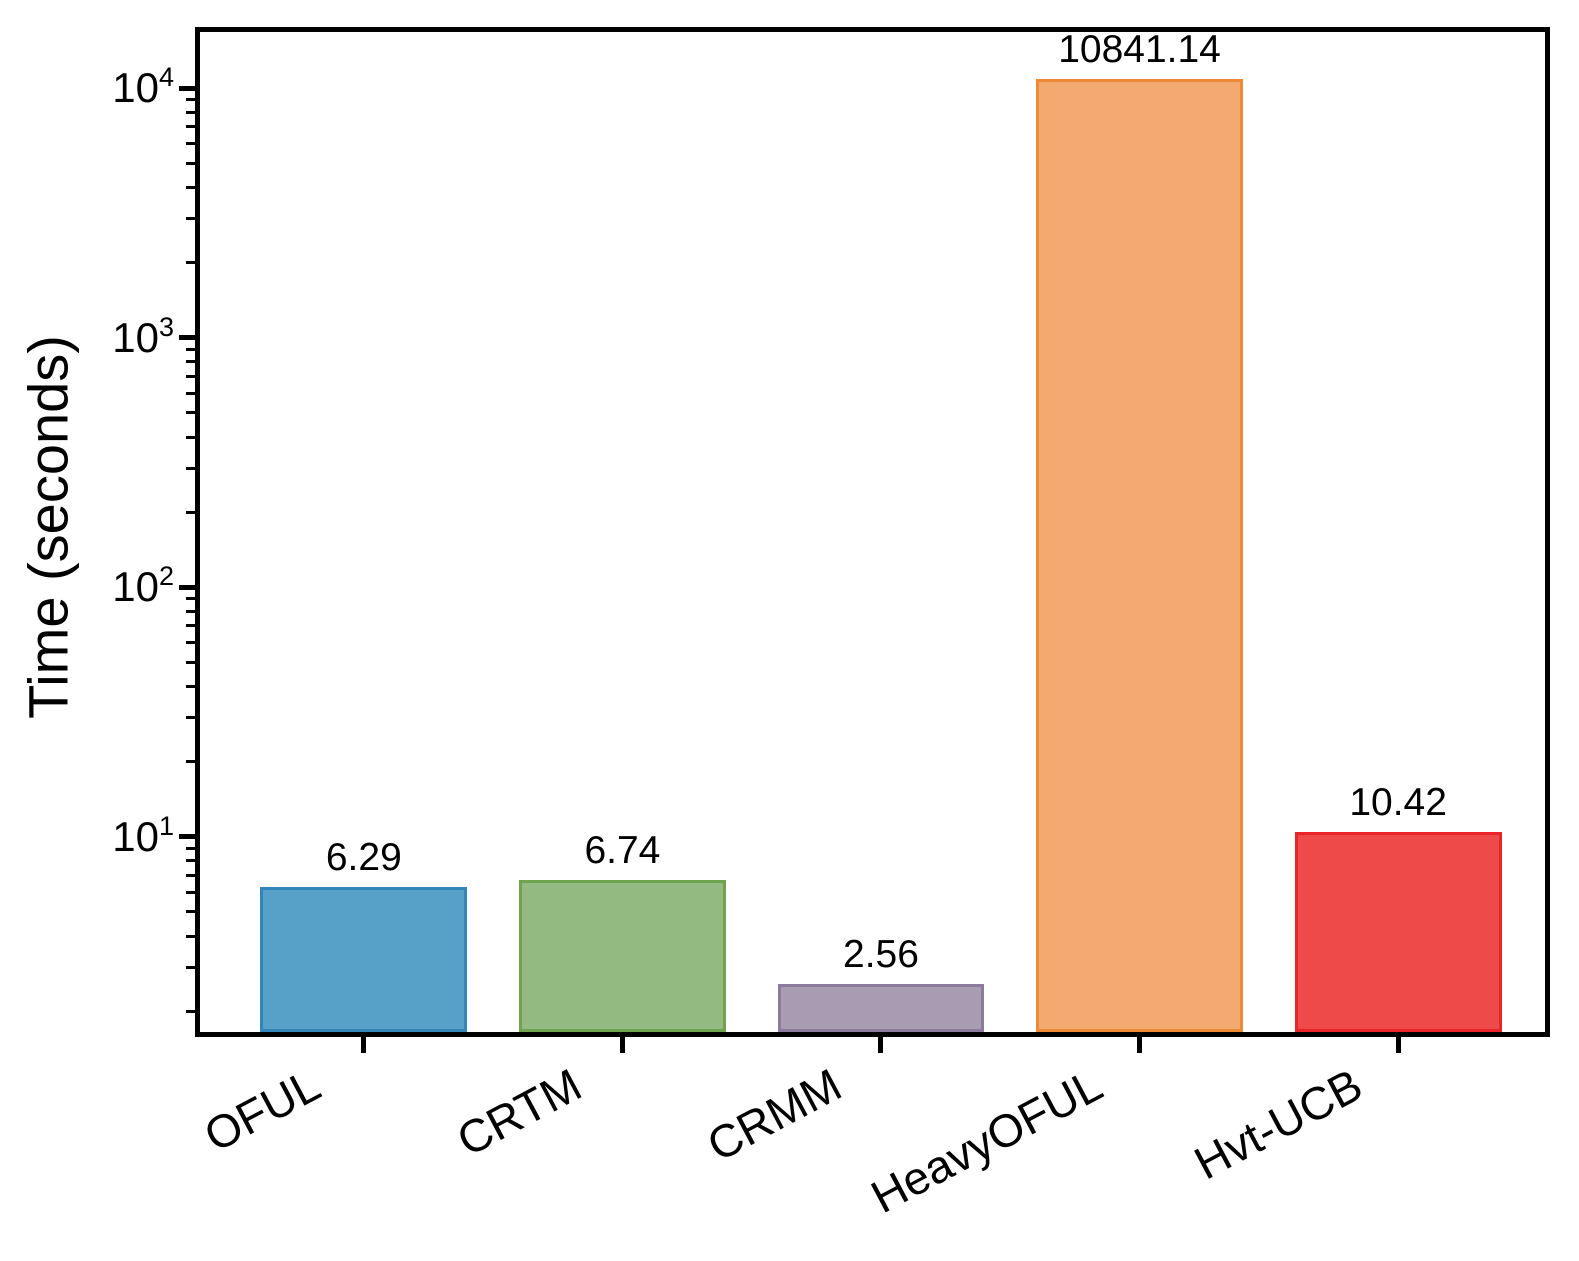 This screenshot has width=1579, height=1261. Describe the element at coordinates (622, 850) in the screenshot. I see `bar-value-label: 6.74` at that location.